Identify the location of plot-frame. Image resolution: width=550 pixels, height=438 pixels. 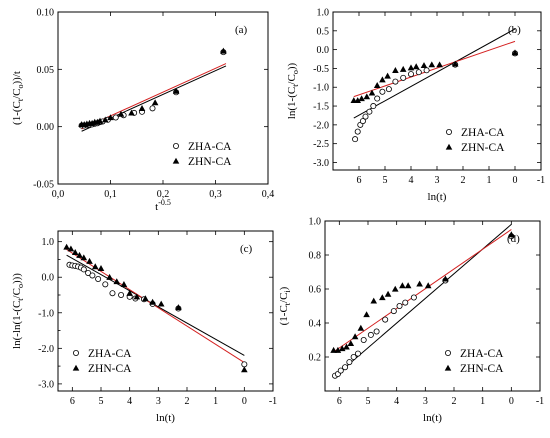
(165, 311).